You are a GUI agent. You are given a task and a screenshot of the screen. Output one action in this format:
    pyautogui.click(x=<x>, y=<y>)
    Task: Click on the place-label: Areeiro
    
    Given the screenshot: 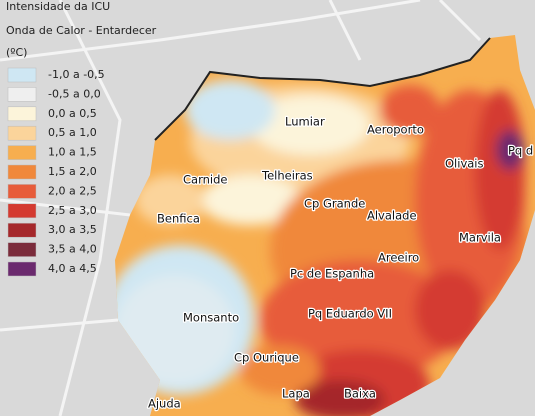 What is the action you would take?
    pyautogui.click(x=398, y=258)
    